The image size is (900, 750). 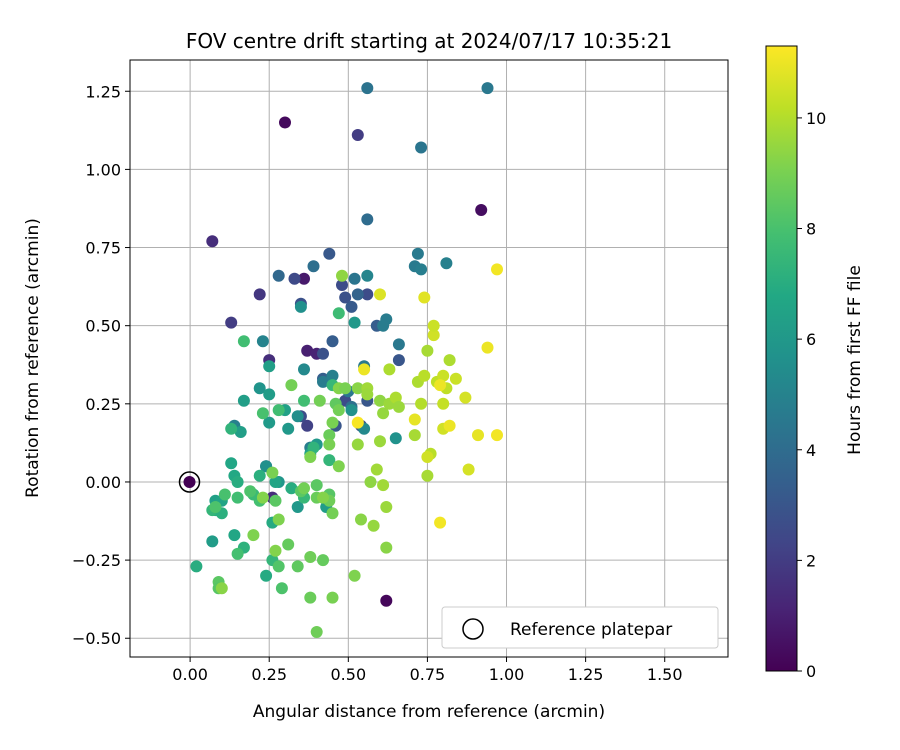 I want to click on y-tick-label: 0.75, so click(x=103, y=248).